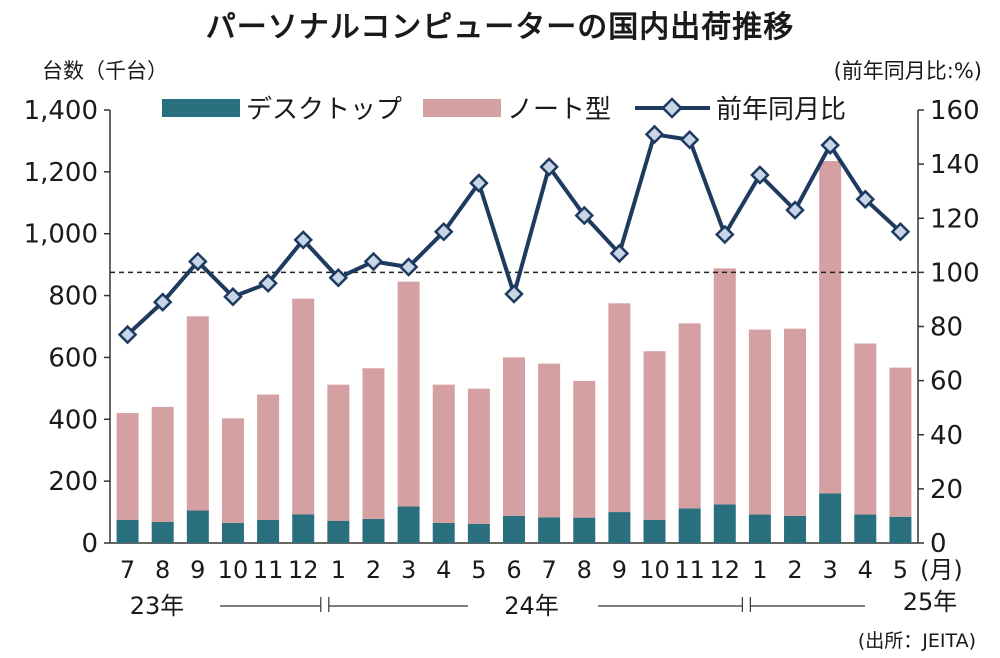  Describe the element at coordinates (916, 641) in the screenshot. I see `source-note: (出所：JEITA)` at that location.